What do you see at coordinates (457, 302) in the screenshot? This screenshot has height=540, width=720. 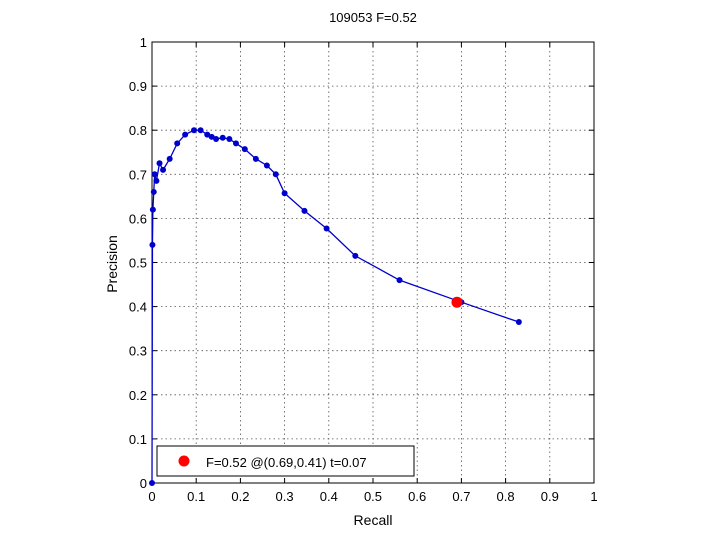 I see `best-f-marker` at bounding box center [457, 302].